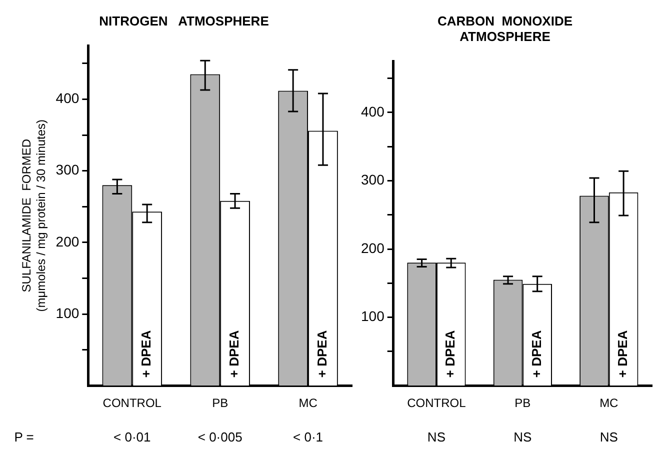 This screenshot has height=466, width=669. Describe the element at coordinates (34, 215) in the screenshot. I see `y-axis-title: SULFANILAMIDE FORMED (mμmoles / mg protein / 30 minutes)` at that location.